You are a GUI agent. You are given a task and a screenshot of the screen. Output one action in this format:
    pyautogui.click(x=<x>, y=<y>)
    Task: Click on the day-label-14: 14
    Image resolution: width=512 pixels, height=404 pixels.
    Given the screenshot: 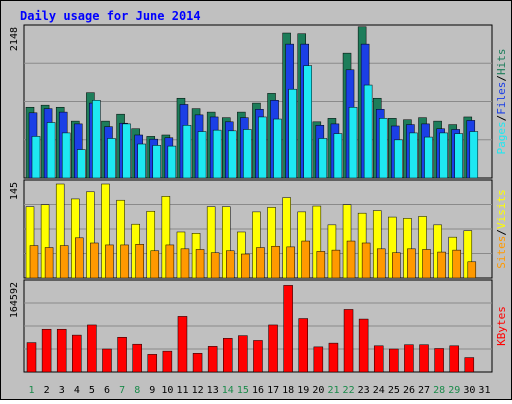 What is the action you would take?
    pyautogui.click(x=228, y=390)
    